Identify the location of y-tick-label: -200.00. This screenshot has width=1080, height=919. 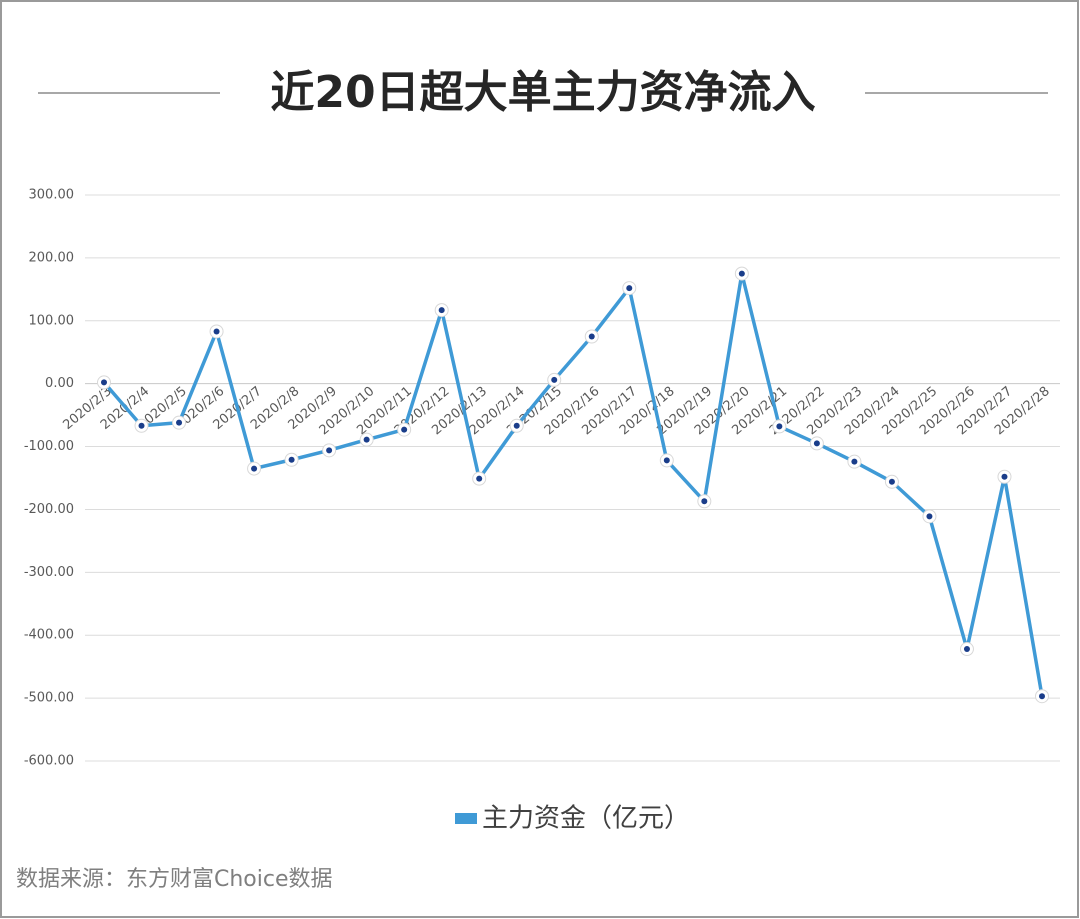
(49, 509).